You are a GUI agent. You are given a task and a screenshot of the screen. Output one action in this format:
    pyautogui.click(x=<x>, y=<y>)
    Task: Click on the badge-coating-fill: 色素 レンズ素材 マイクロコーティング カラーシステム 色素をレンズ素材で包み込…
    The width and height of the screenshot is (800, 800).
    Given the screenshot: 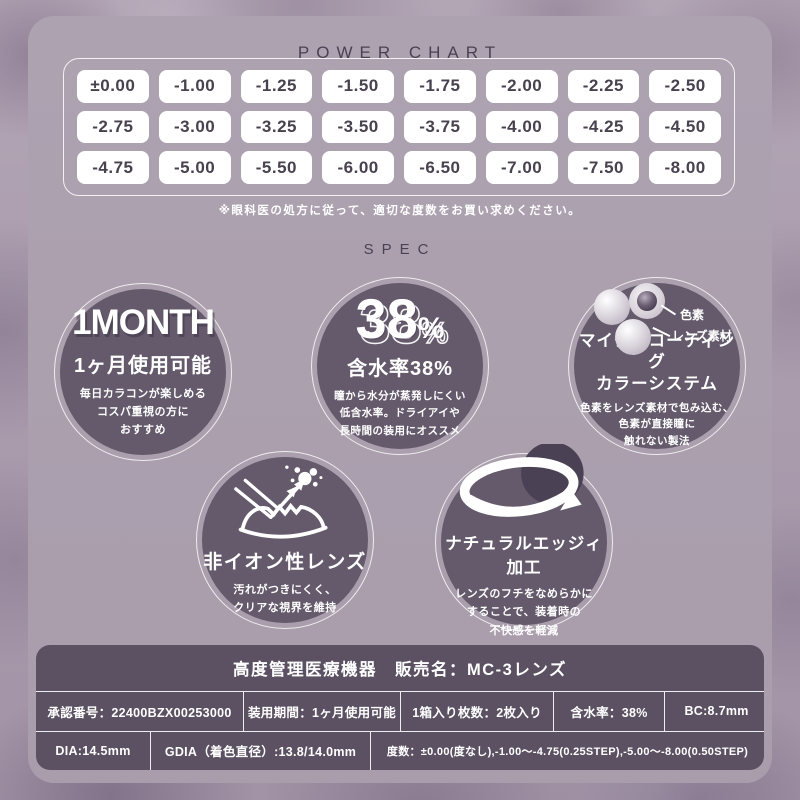 What is the action you would take?
    pyautogui.click(x=657, y=366)
    